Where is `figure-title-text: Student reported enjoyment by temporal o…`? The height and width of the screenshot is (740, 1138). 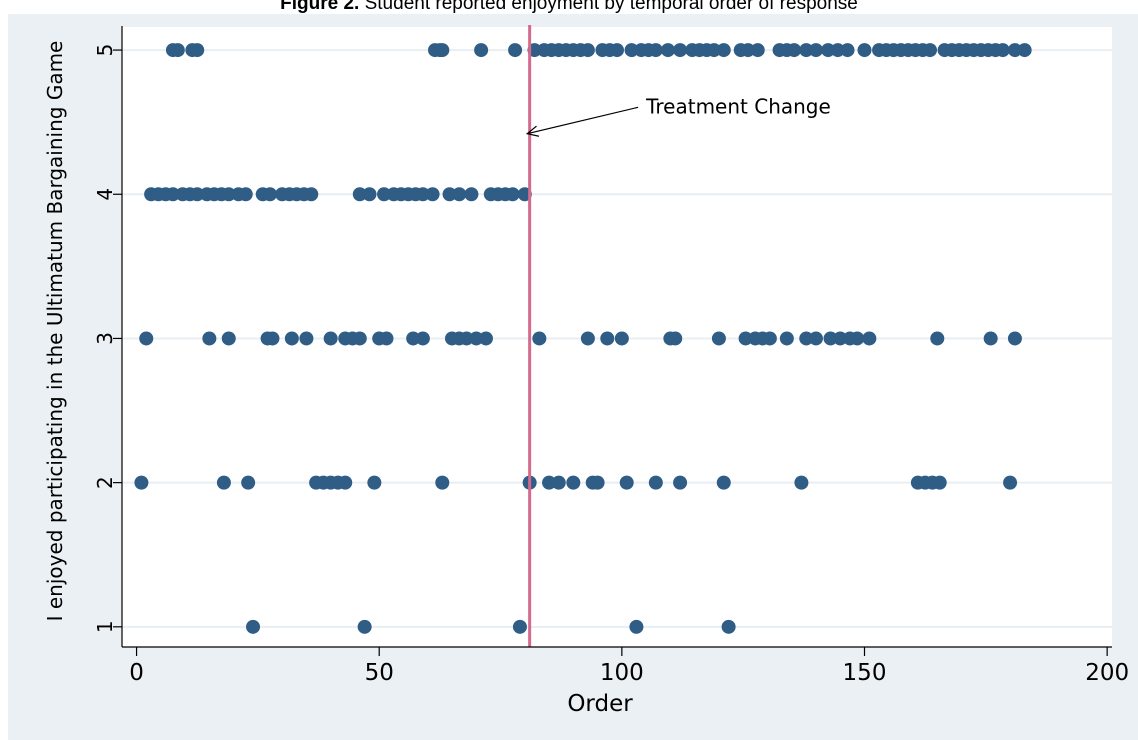 figure-title-text: Student reported enjoyment by temporal o… is located at coordinates (611, 7).